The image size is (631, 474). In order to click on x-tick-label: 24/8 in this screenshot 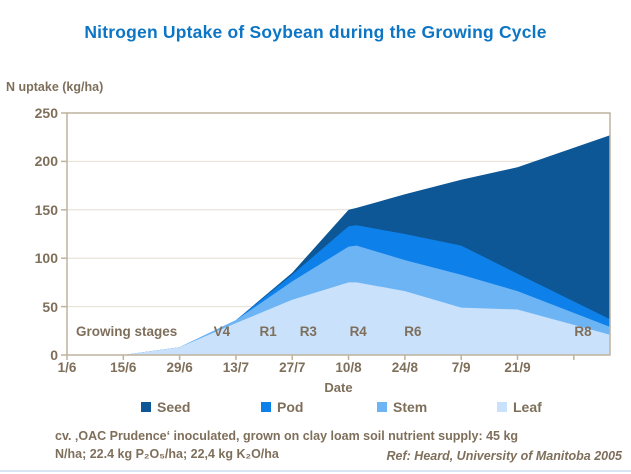, I will do `click(404, 367)`.